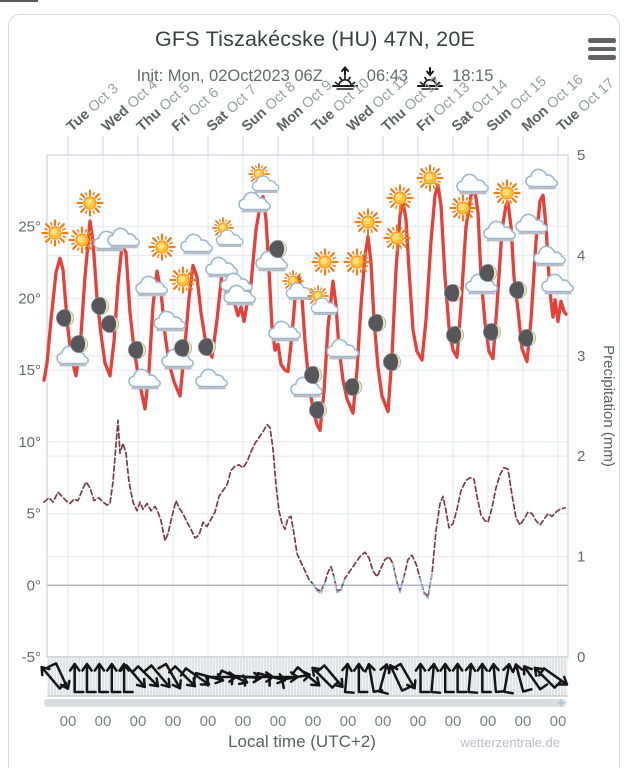 The height and width of the screenshot is (768, 630). I want to click on sunrise-icon, so click(345, 80).